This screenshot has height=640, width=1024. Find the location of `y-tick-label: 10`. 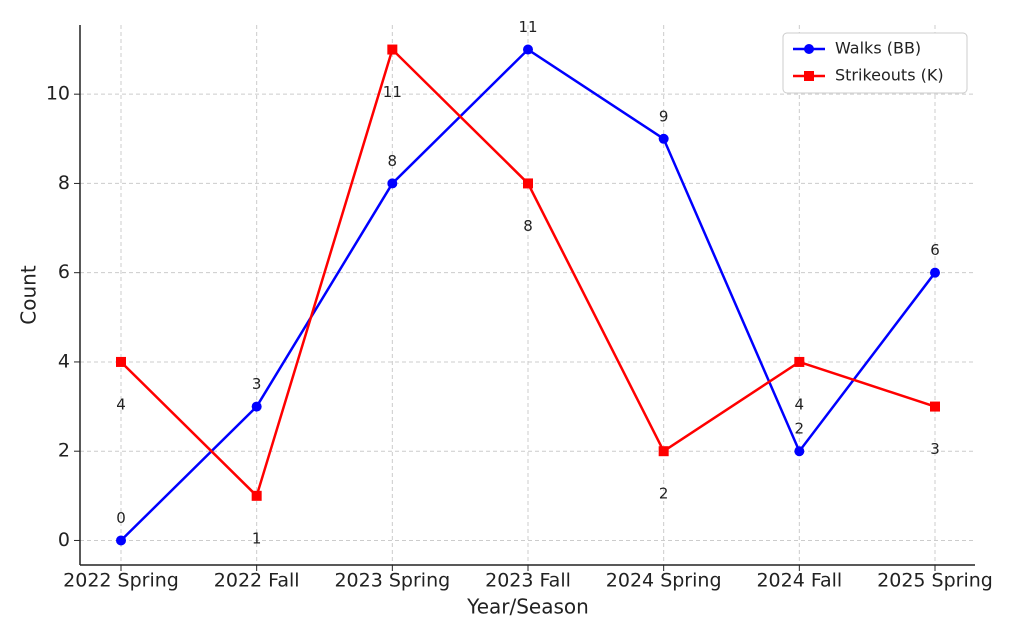

y-tick-label: 10 is located at coordinates (58, 94).